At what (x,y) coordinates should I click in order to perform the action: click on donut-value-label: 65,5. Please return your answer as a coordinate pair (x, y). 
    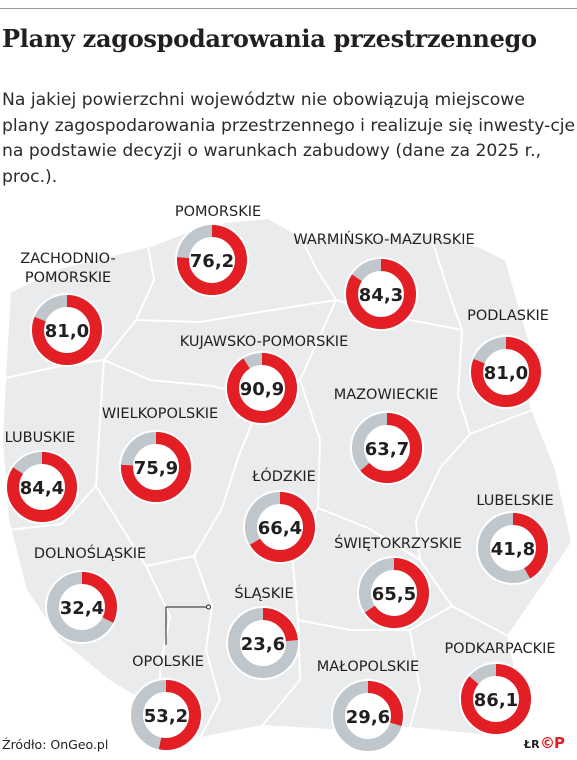
    Looking at the image, I should click on (394, 594).